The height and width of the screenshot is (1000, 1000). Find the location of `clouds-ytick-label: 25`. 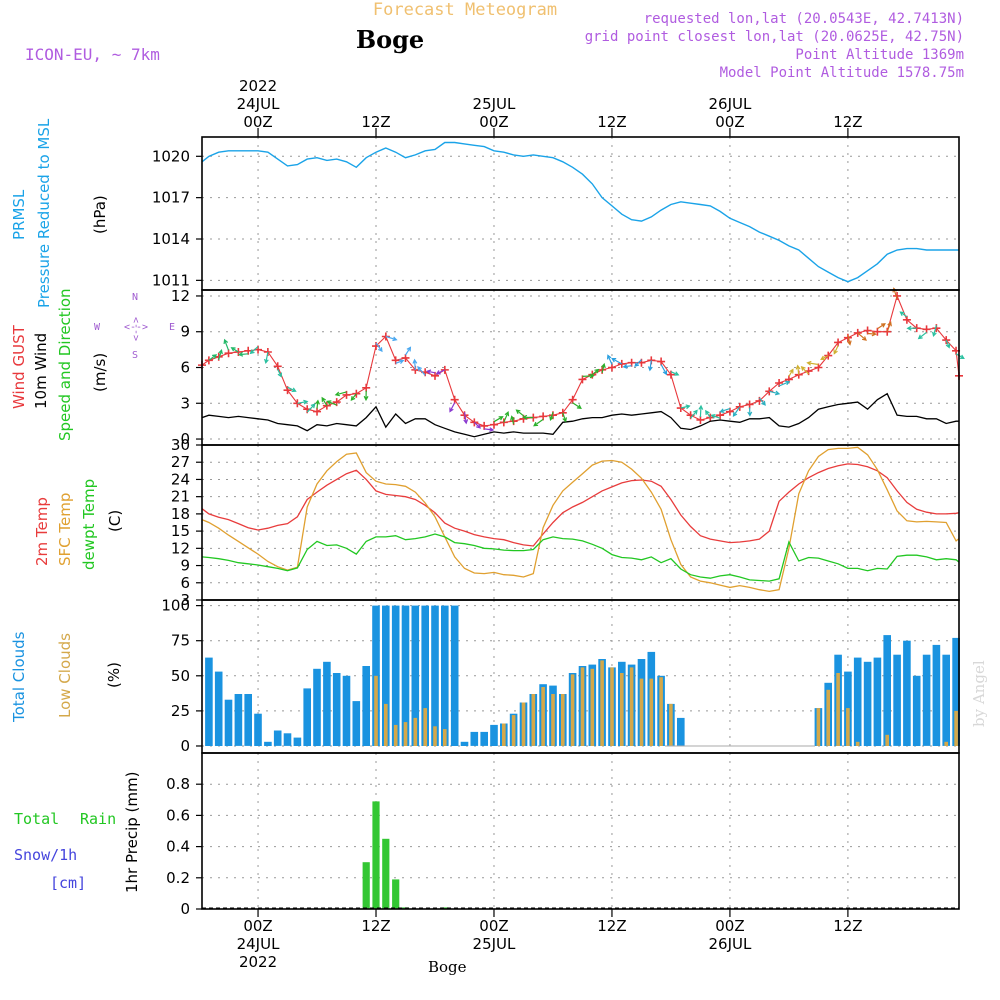

clouds-ytick-label: 25 is located at coordinates (180, 711).